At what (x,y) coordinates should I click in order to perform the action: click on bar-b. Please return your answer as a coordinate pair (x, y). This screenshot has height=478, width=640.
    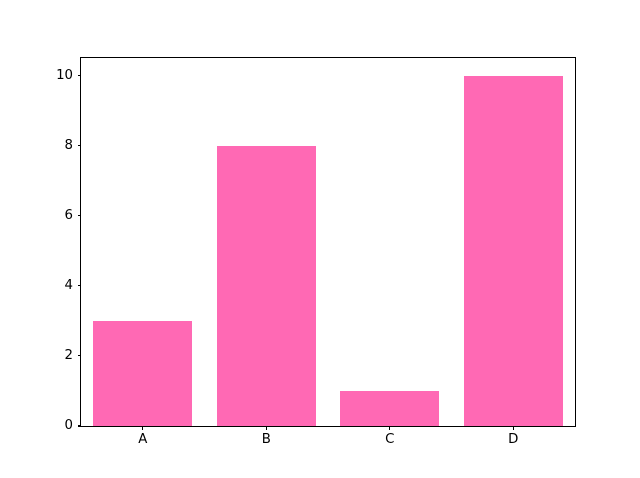
    Looking at the image, I should click on (266, 285).